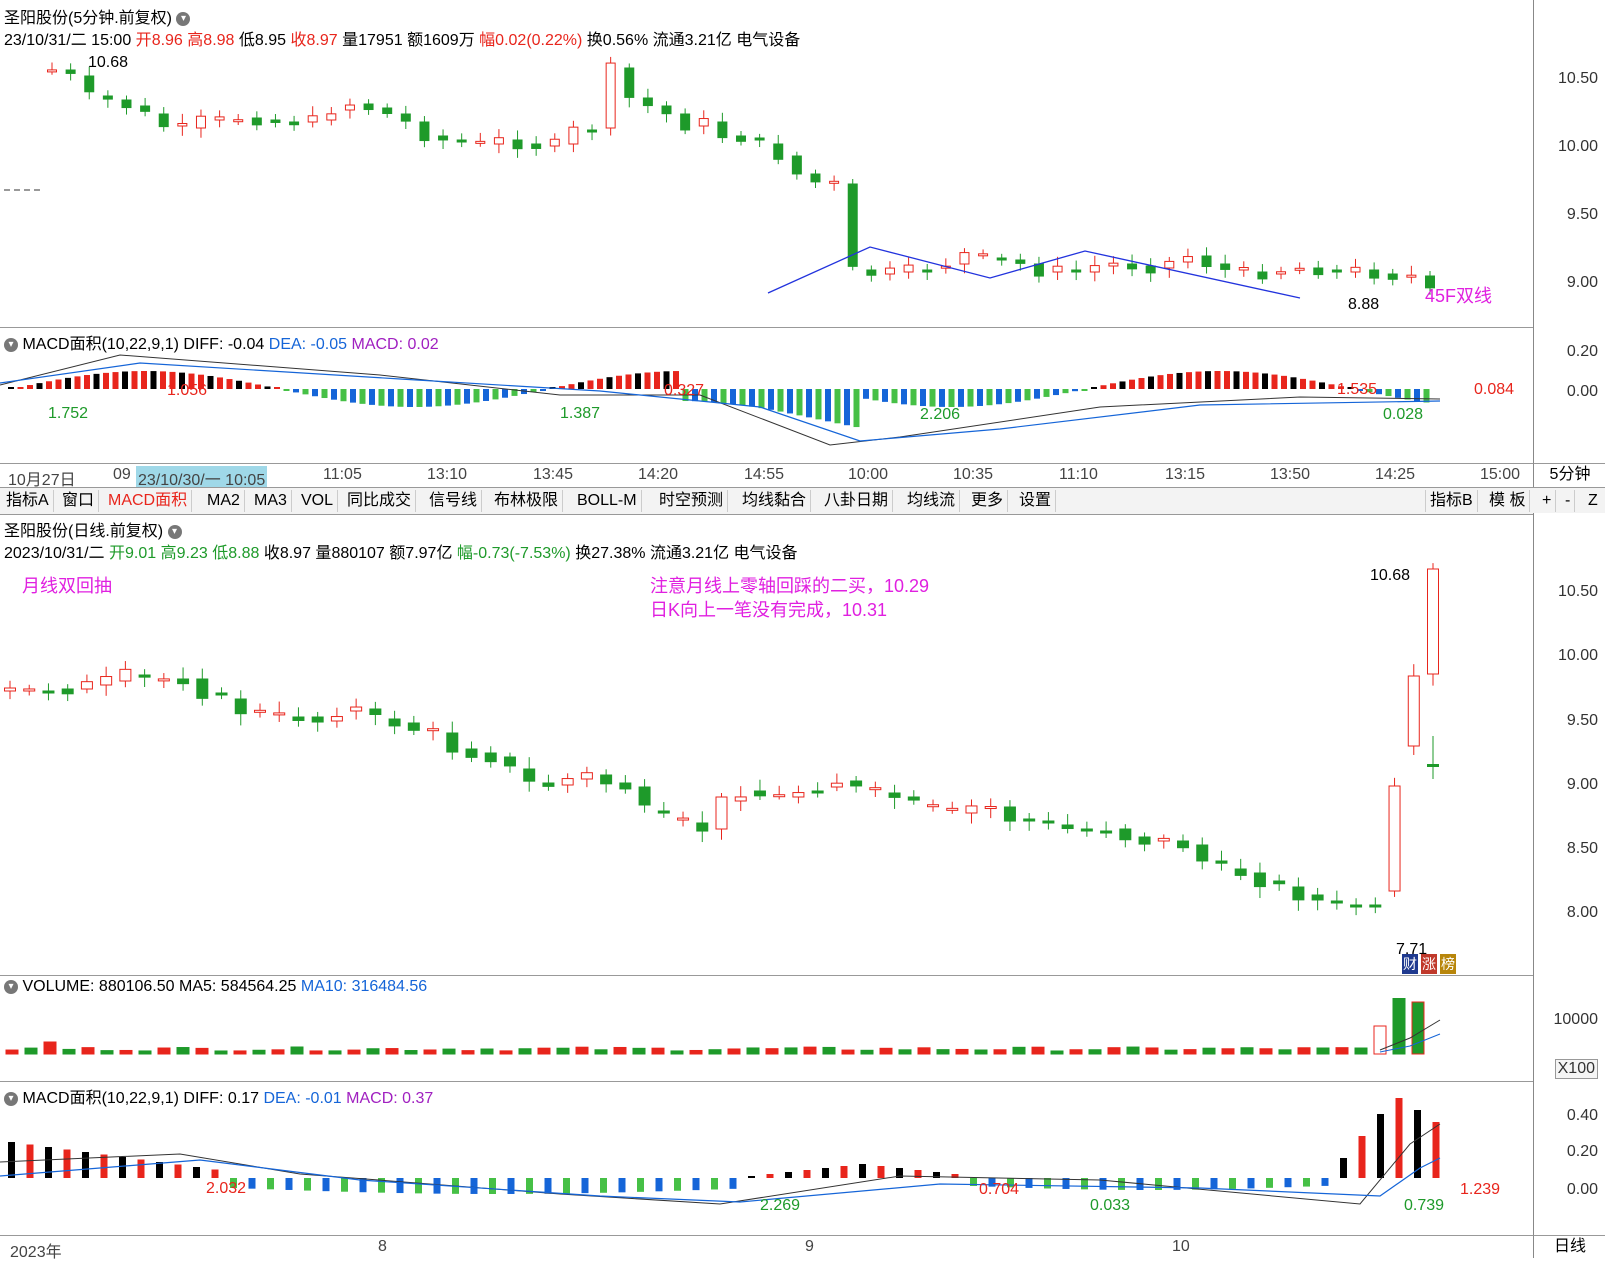 This screenshot has width=1605, height=1262. Describe the element at coordinates (1410, 964) in the screenshot. I see `finance-badge: 财` at that location.